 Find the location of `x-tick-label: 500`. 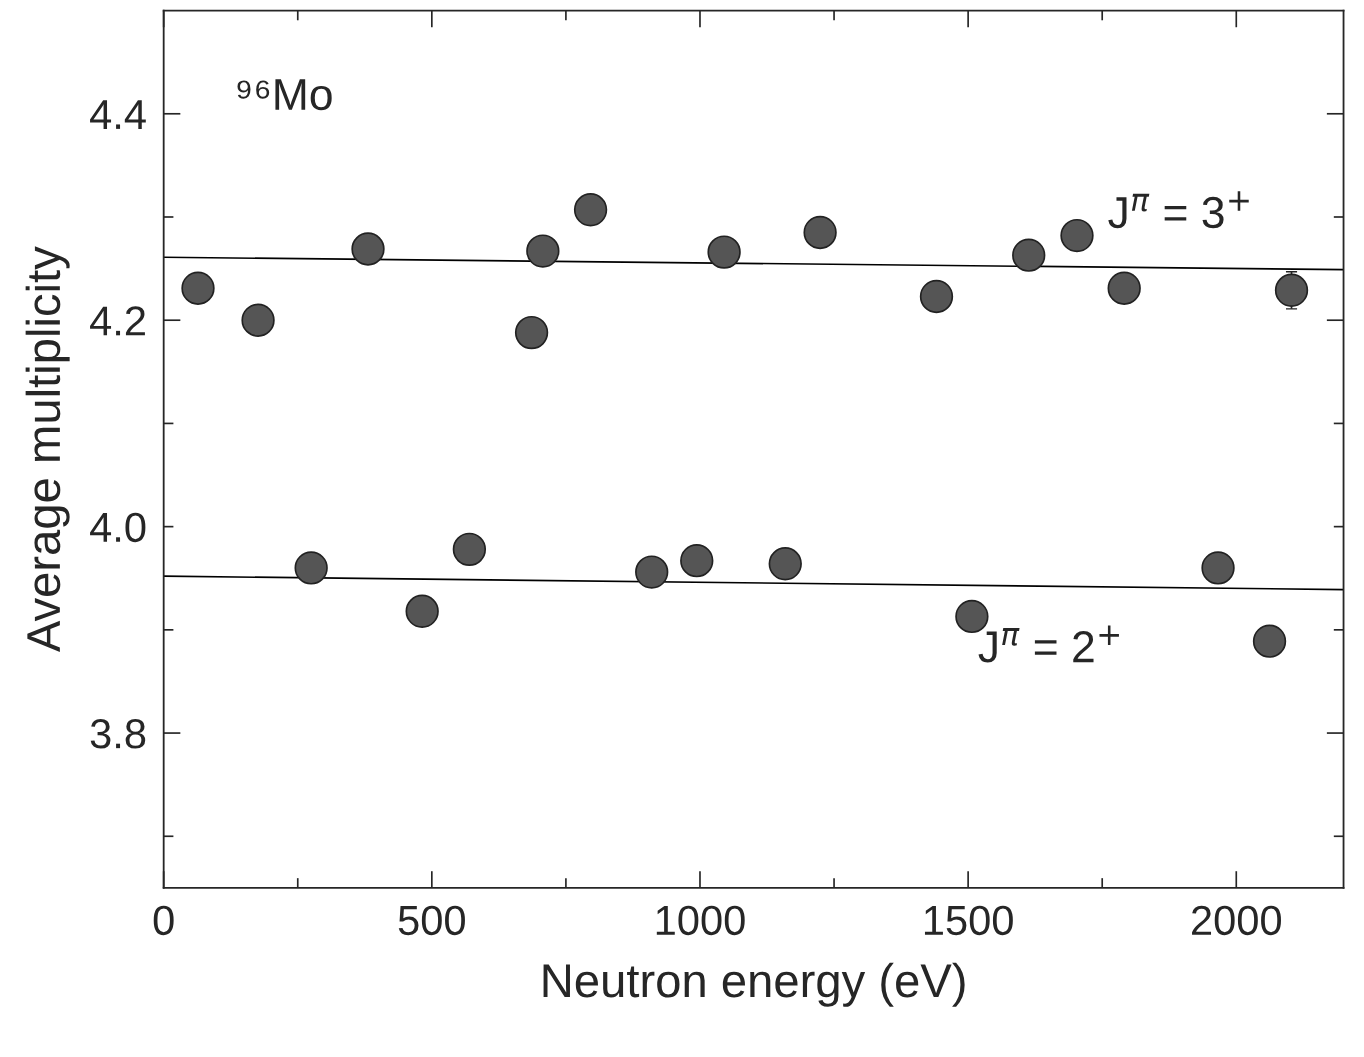

x-tick-label: 500 is located at coordinates (431, 920).